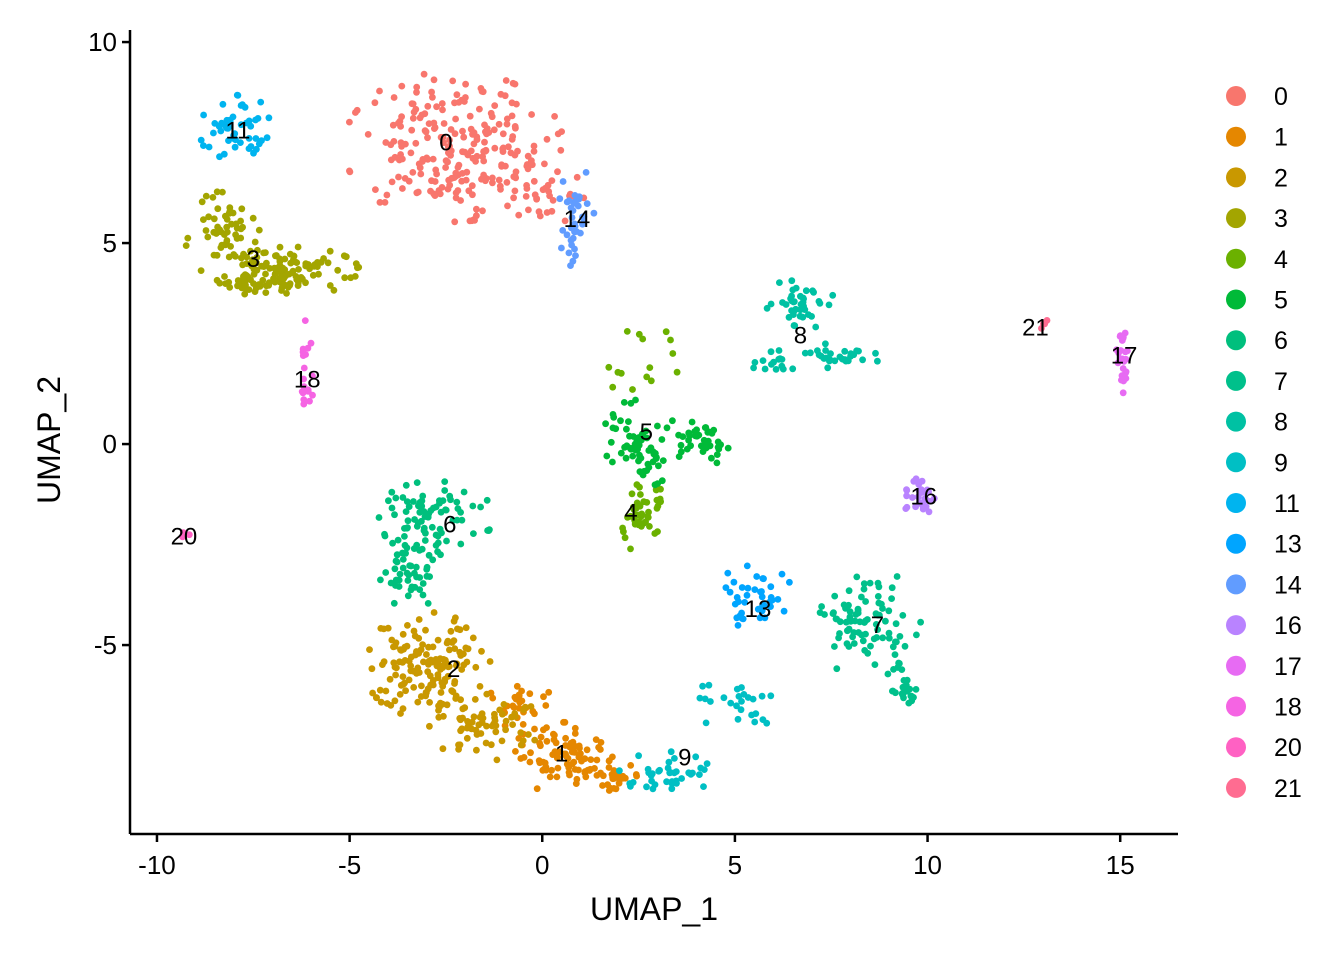  What do you see at coordinates (272, 243) in the screenshot?
I see `cluster-3-points` at bounding box center [272, 243].